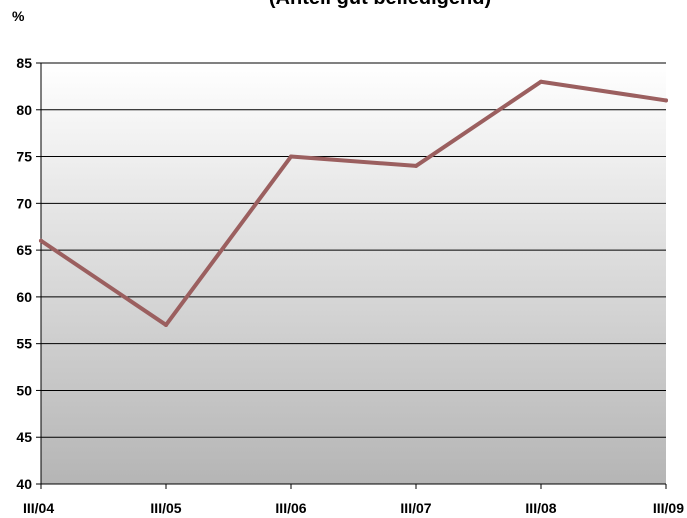 This screenshot has width=687, height=518. I want to click on x-tick-label-4: III/08, so click(540, 508).